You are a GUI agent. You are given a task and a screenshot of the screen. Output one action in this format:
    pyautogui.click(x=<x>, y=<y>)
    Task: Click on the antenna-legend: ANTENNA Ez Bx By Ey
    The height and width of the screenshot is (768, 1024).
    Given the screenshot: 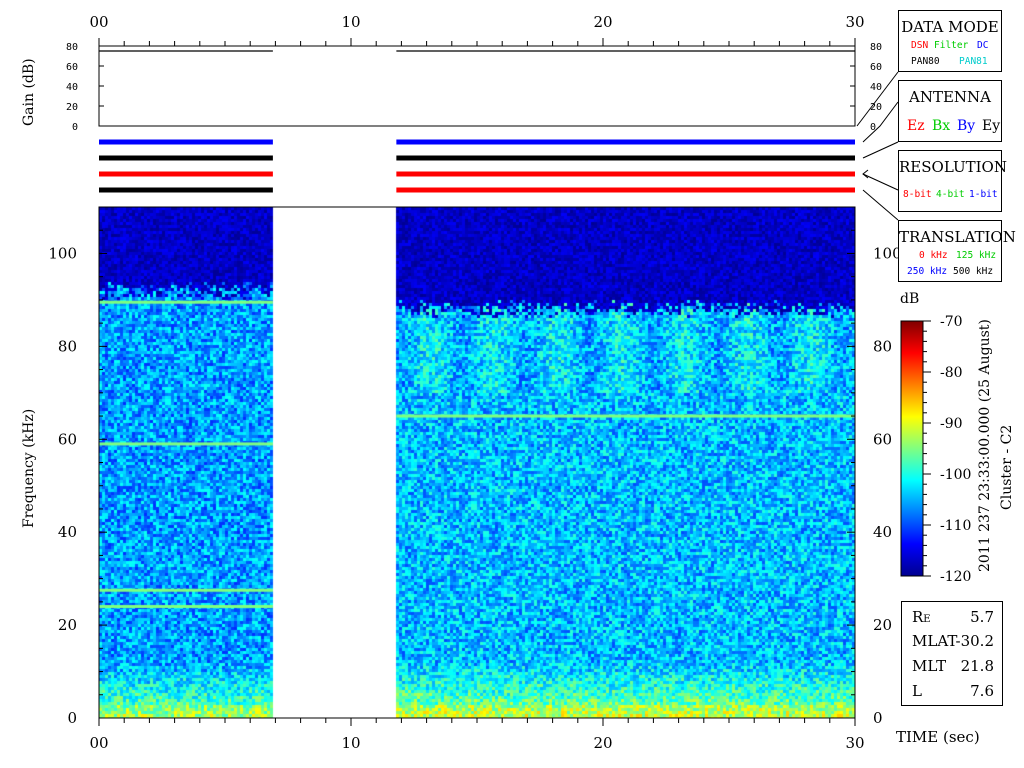 What is the action you would take?
    pyautogui.click(x=950, y=111)
    